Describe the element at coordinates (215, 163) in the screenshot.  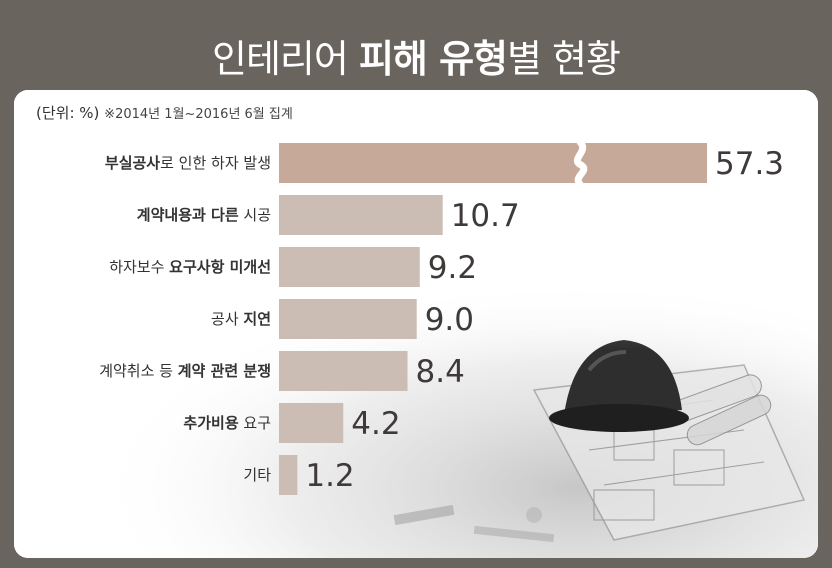
I see `category-label-0-part-1: 로 인한 하자 발생` at that location.